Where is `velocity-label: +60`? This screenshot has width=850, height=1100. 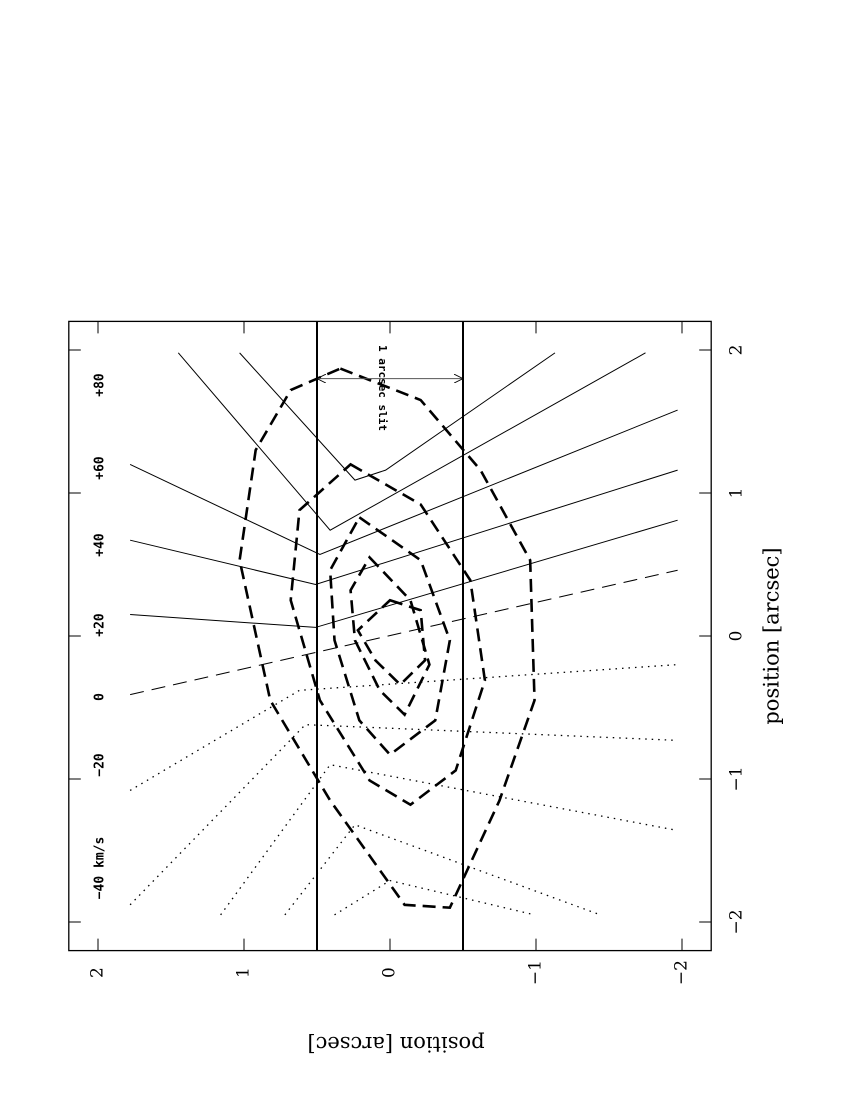
velocity-label: +60 is located at coordinates (100, 468).